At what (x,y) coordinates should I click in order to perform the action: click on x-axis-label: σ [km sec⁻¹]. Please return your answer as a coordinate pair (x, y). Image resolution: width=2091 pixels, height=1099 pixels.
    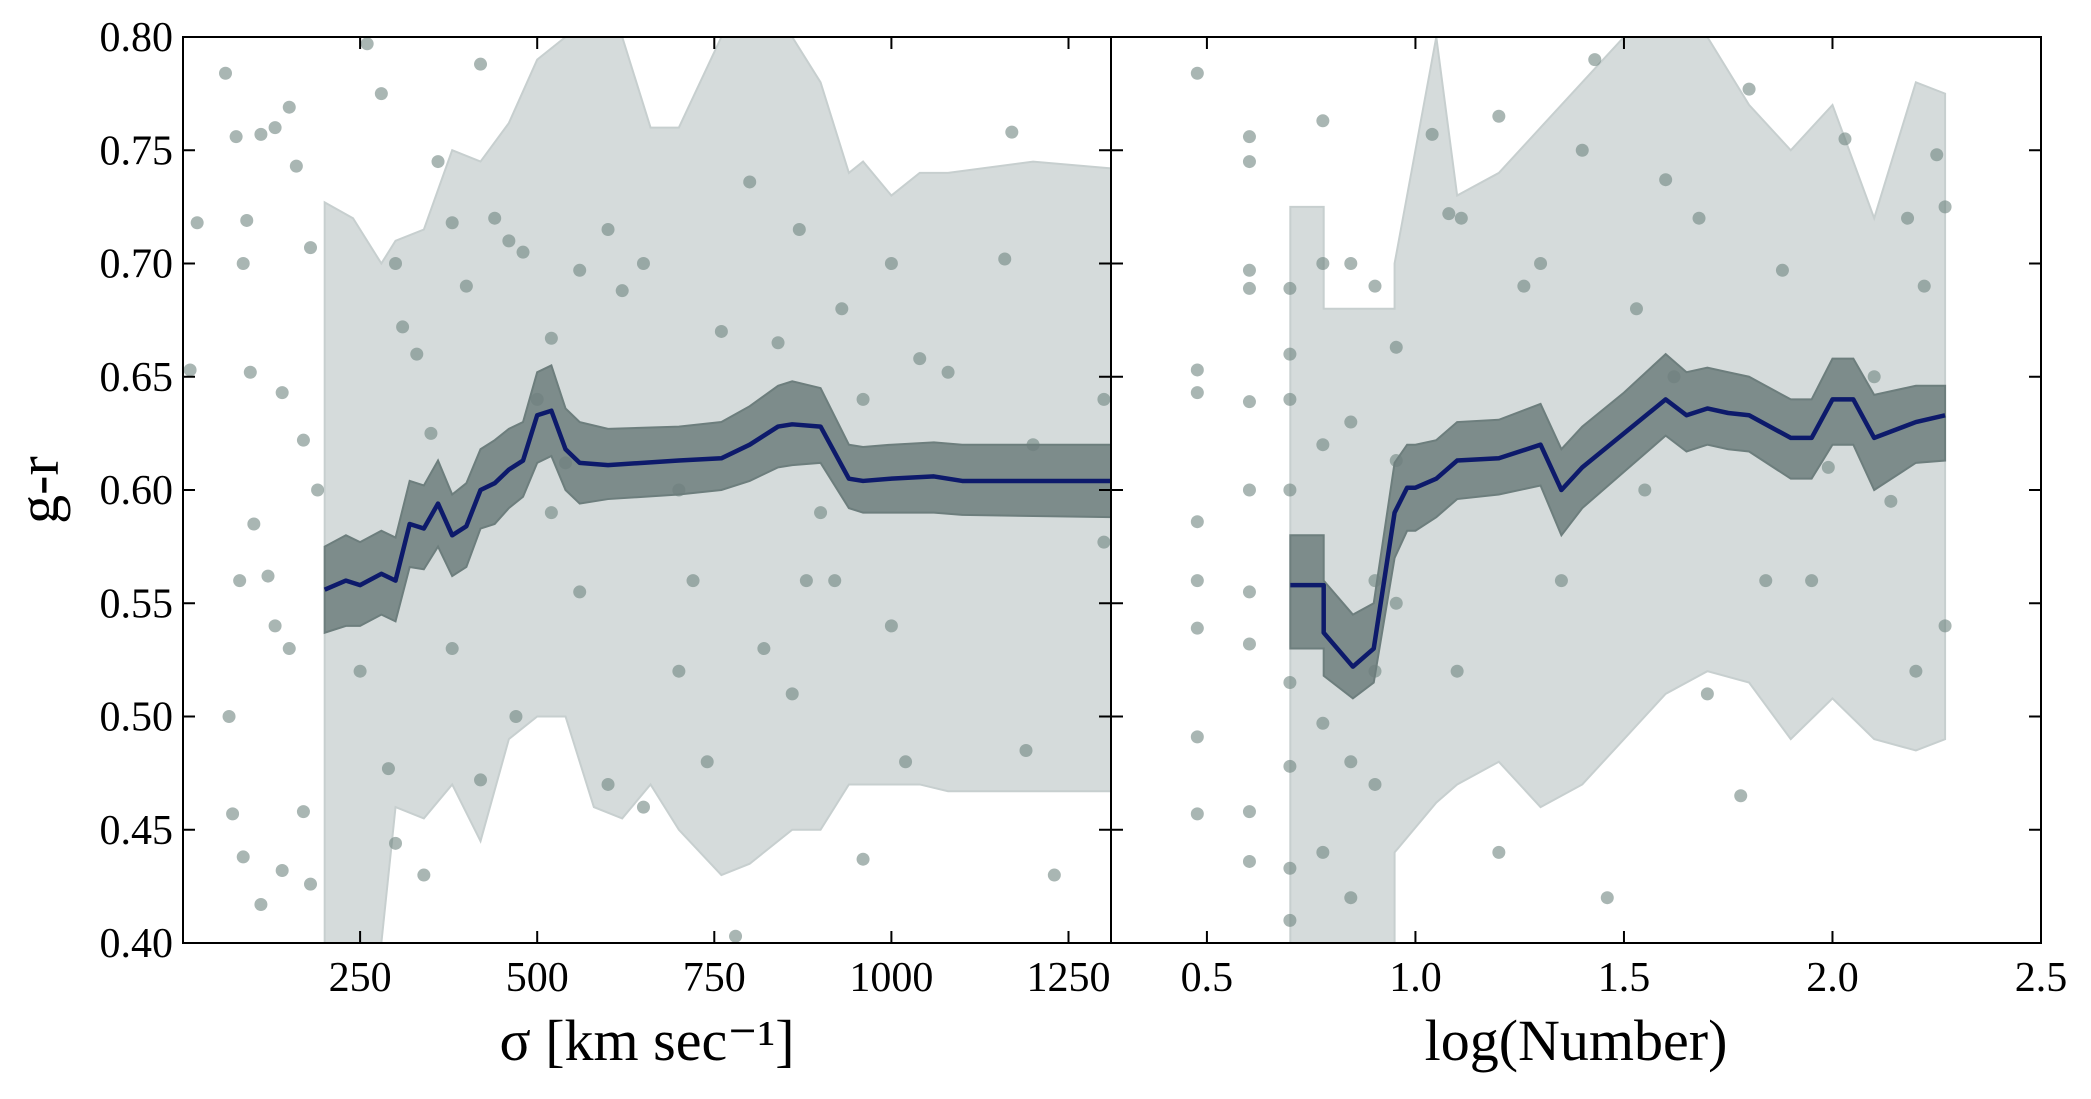
    Looking at the image, I should click on (646, 1040).